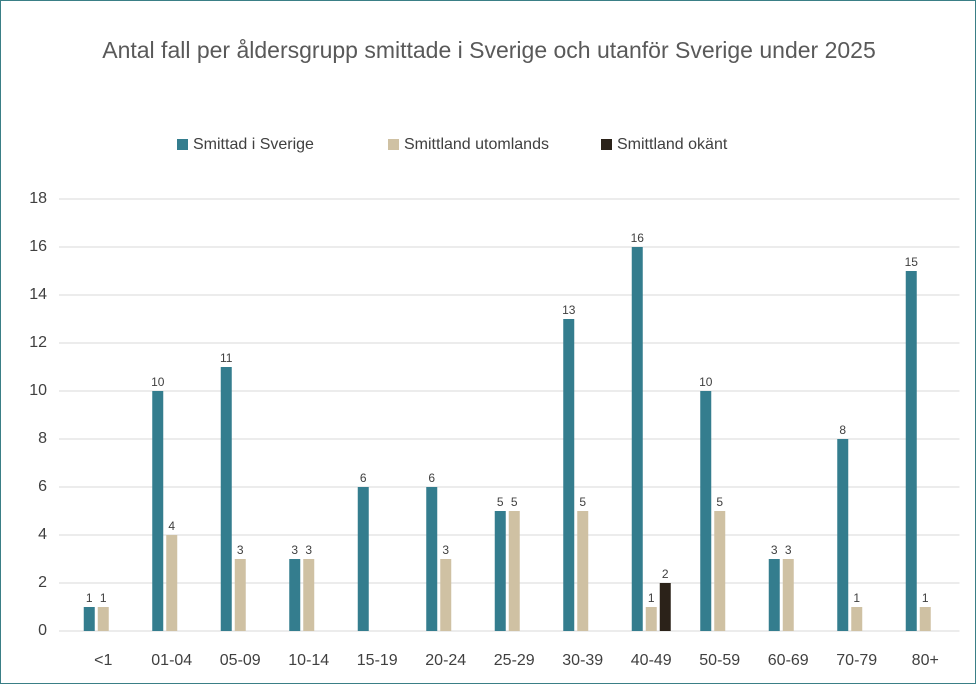  What do you see at coordinates (651, 660) in the screenshot?
I see `x-tick-label: 40-49` at bounding box center [651, 660].